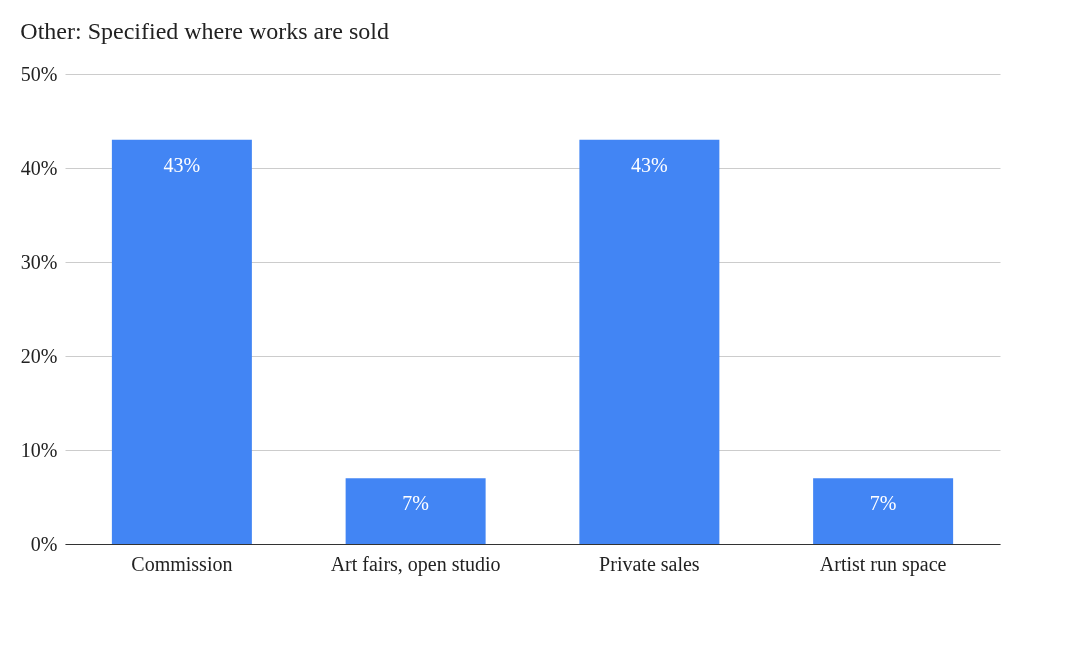 Image resolution: width=1077 pixels, height=665 pixels. Describe the element at coordinates (39, 167) in the screenshot. I see `y-tick-label: 40%` at that location.